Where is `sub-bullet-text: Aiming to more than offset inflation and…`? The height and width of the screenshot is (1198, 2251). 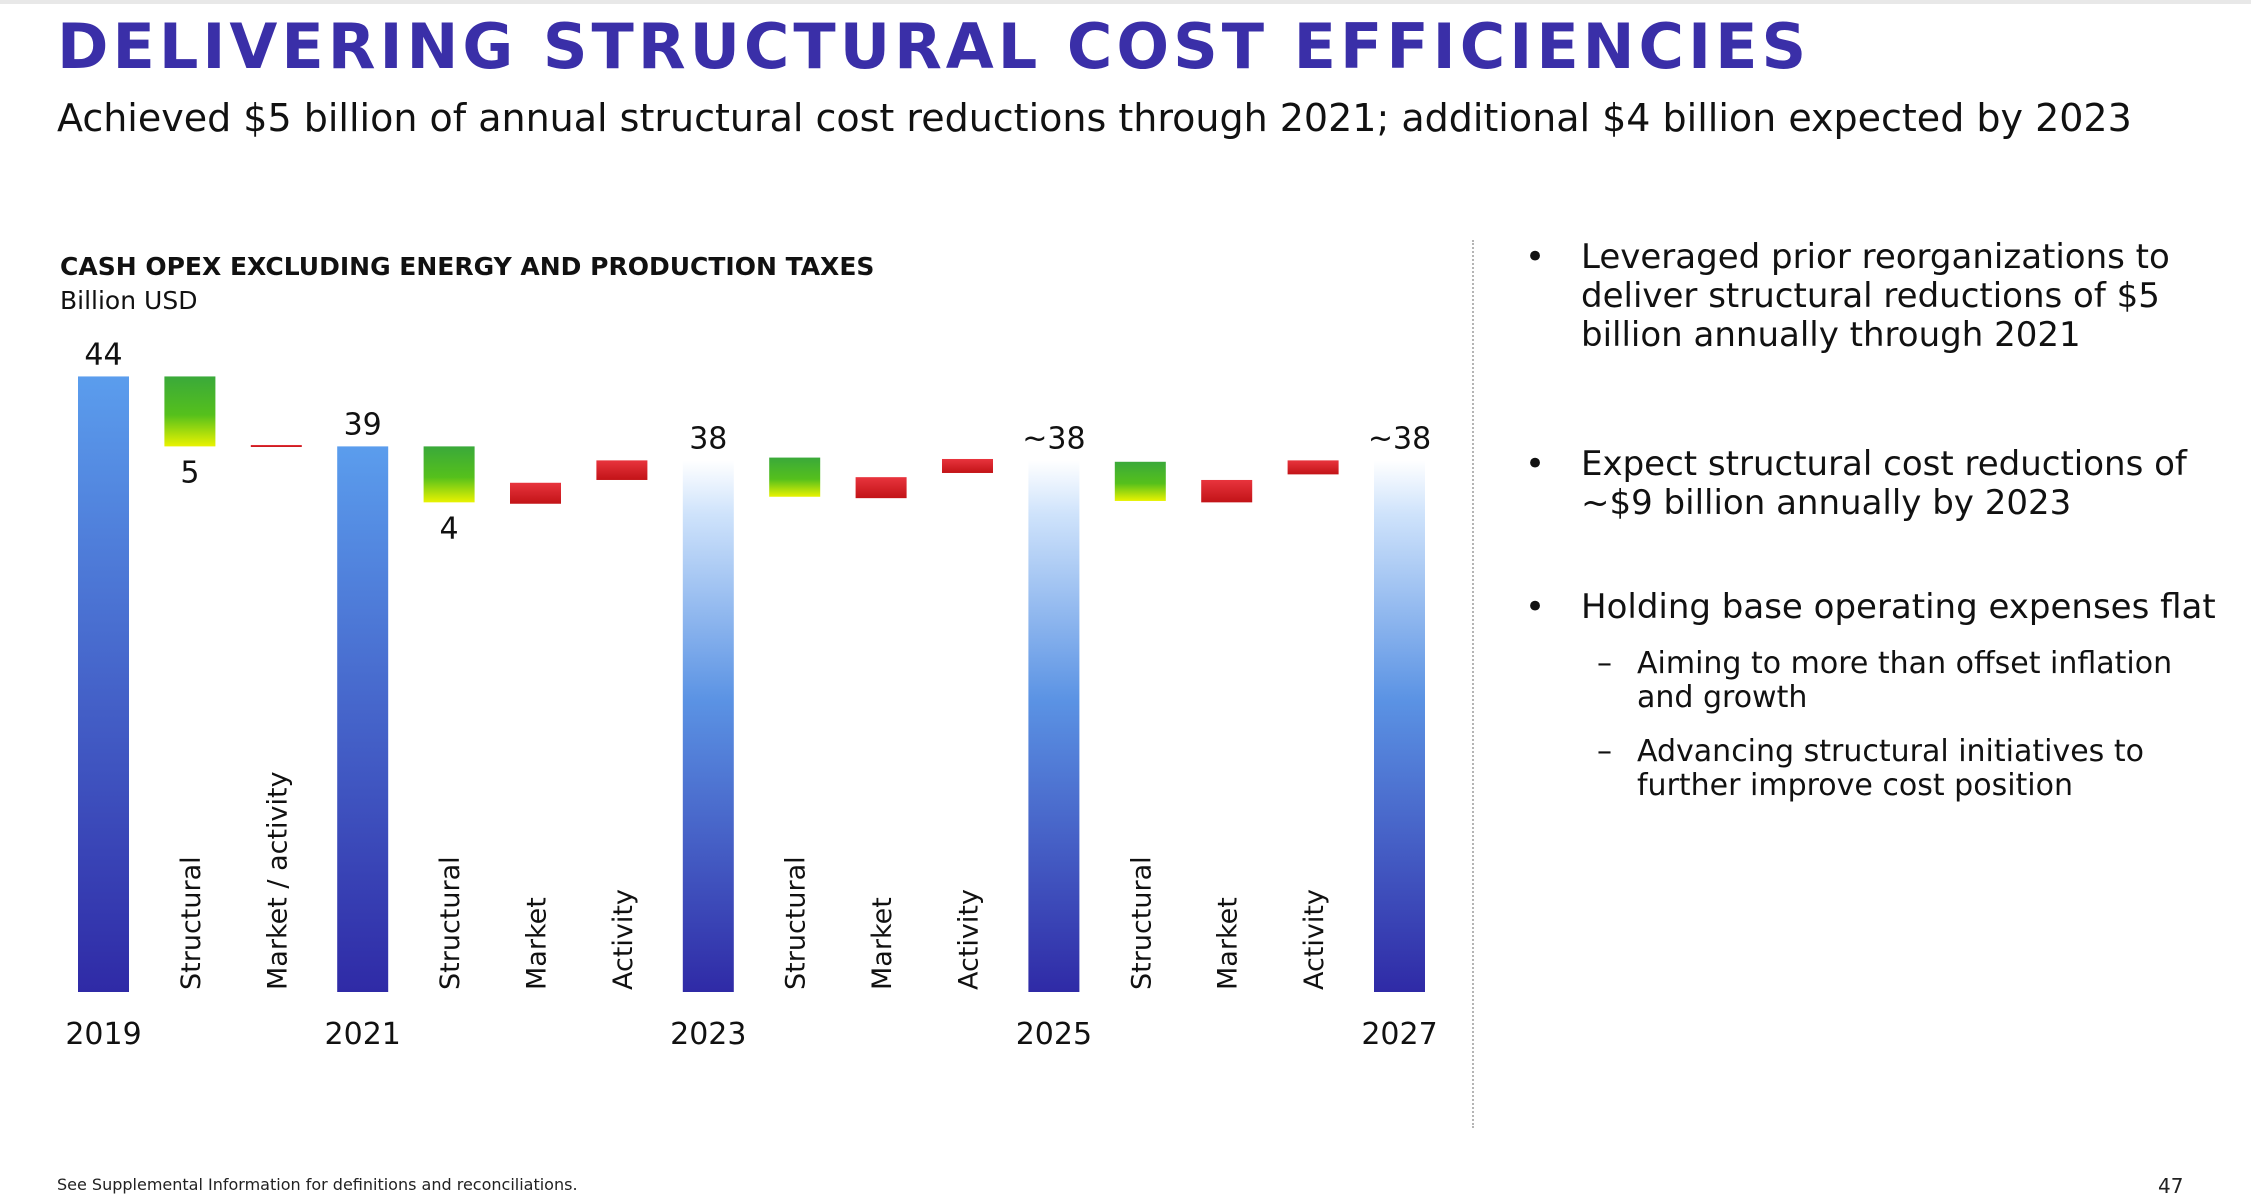 sub-bullet-text: Aiming to more than offset inflation and… is located at coordinates (1905, 680).